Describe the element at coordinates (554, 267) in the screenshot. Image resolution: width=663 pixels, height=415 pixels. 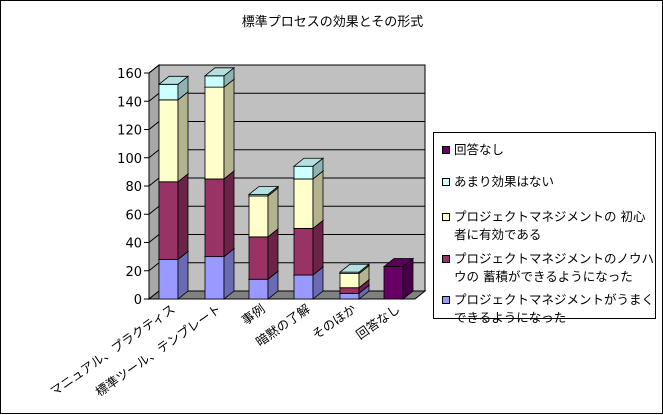
I see `legend-label: プロジェクトマネジメントのノウハ ウの 蓄積ができるようになった` at that location.